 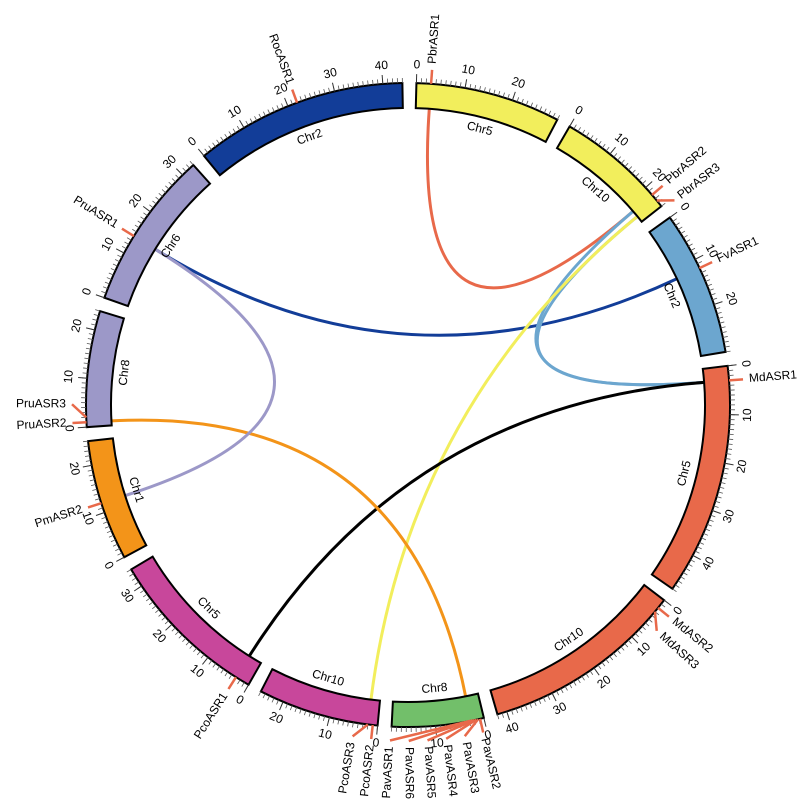 I want to click on gene-label: FvASR1, so click(x=737, y=249).